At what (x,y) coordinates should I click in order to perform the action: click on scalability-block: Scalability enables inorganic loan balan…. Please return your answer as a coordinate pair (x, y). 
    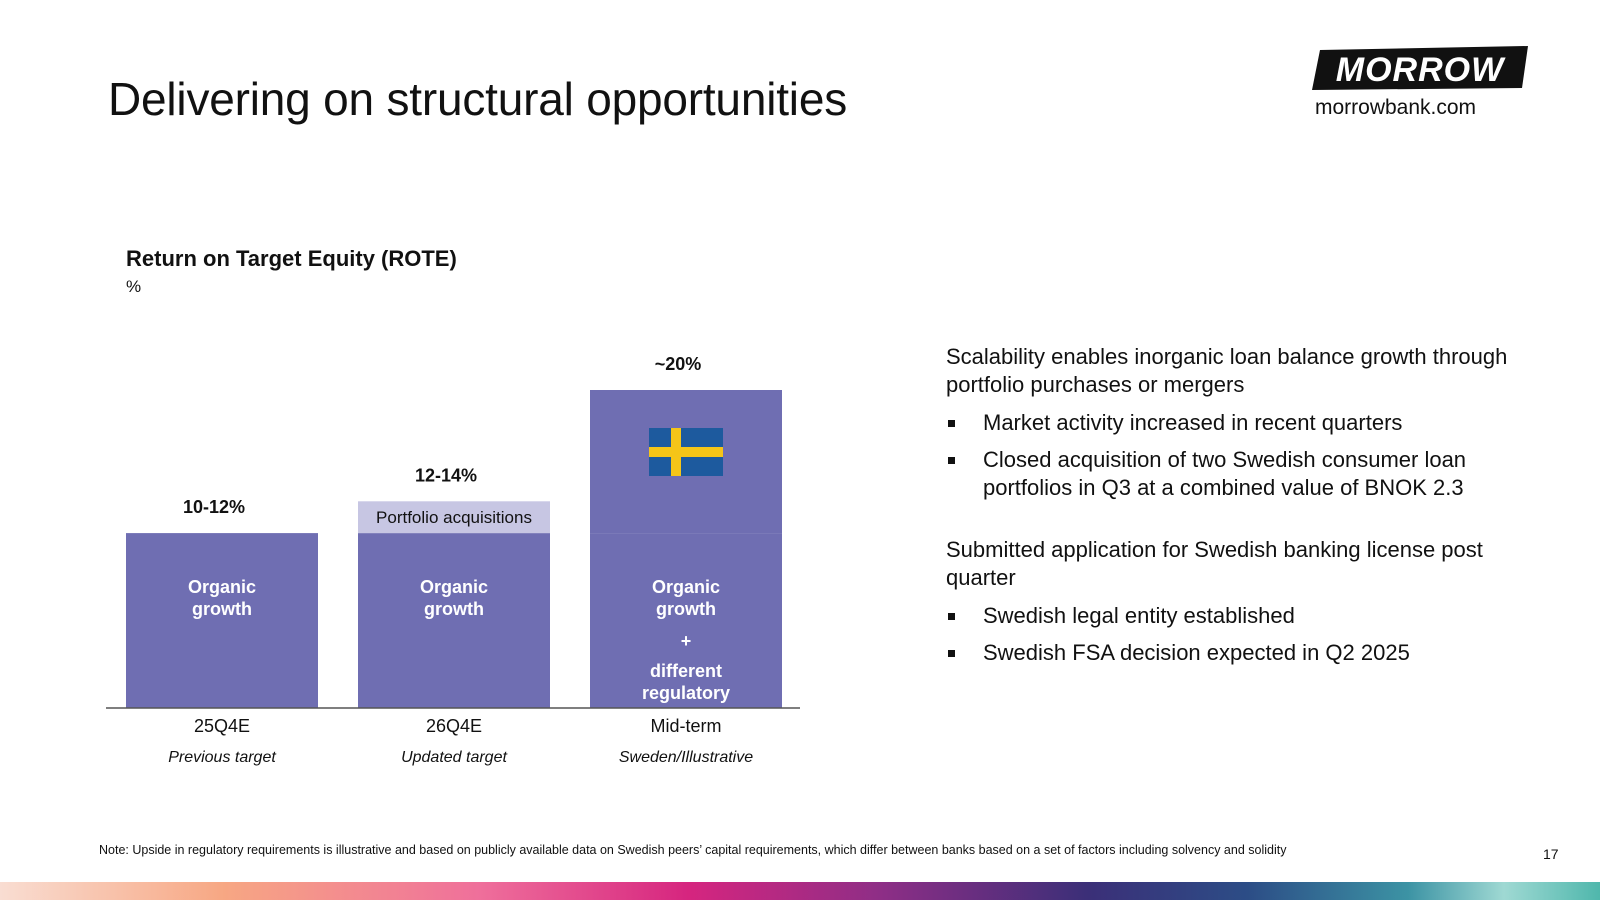
    Looking at the image, I should click on (1231, 422).